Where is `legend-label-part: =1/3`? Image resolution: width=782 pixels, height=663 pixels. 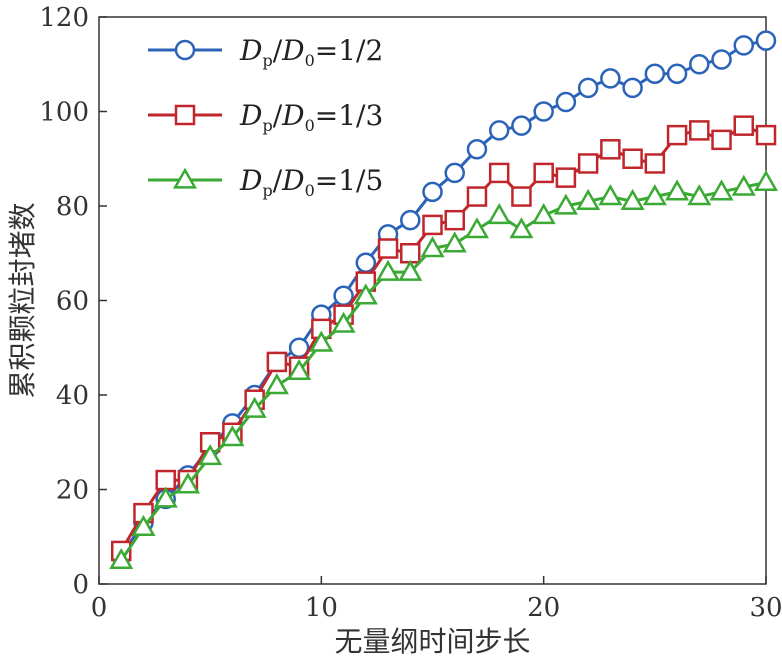 legend-label-part: =1/3 is located at coordinates (349, 115).